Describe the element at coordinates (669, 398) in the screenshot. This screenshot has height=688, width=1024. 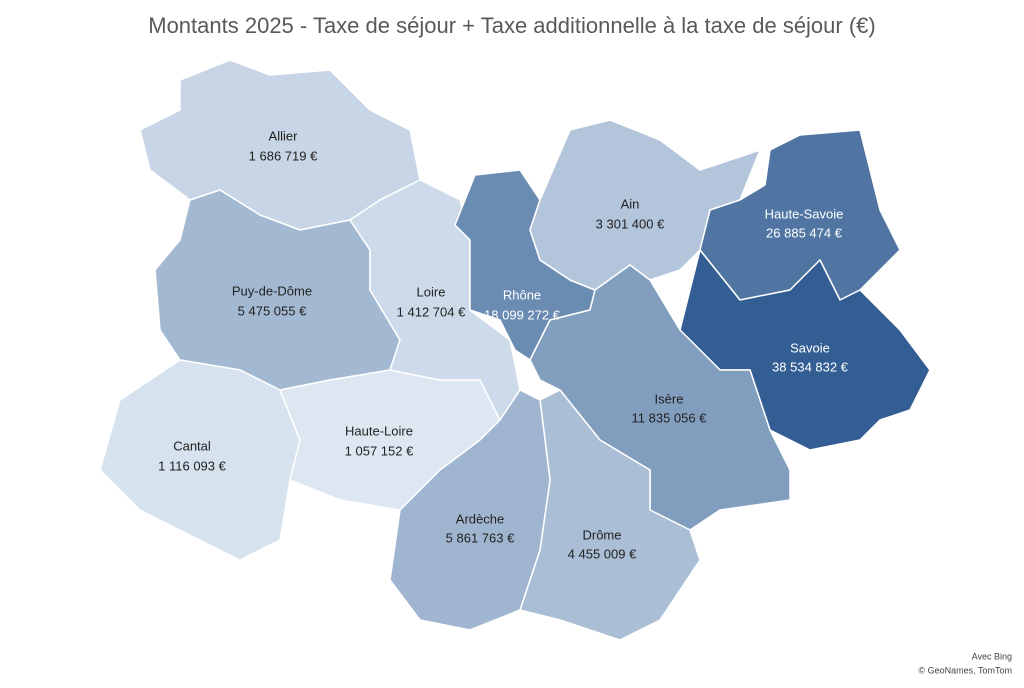
I see `region-name: Isère` at that location.